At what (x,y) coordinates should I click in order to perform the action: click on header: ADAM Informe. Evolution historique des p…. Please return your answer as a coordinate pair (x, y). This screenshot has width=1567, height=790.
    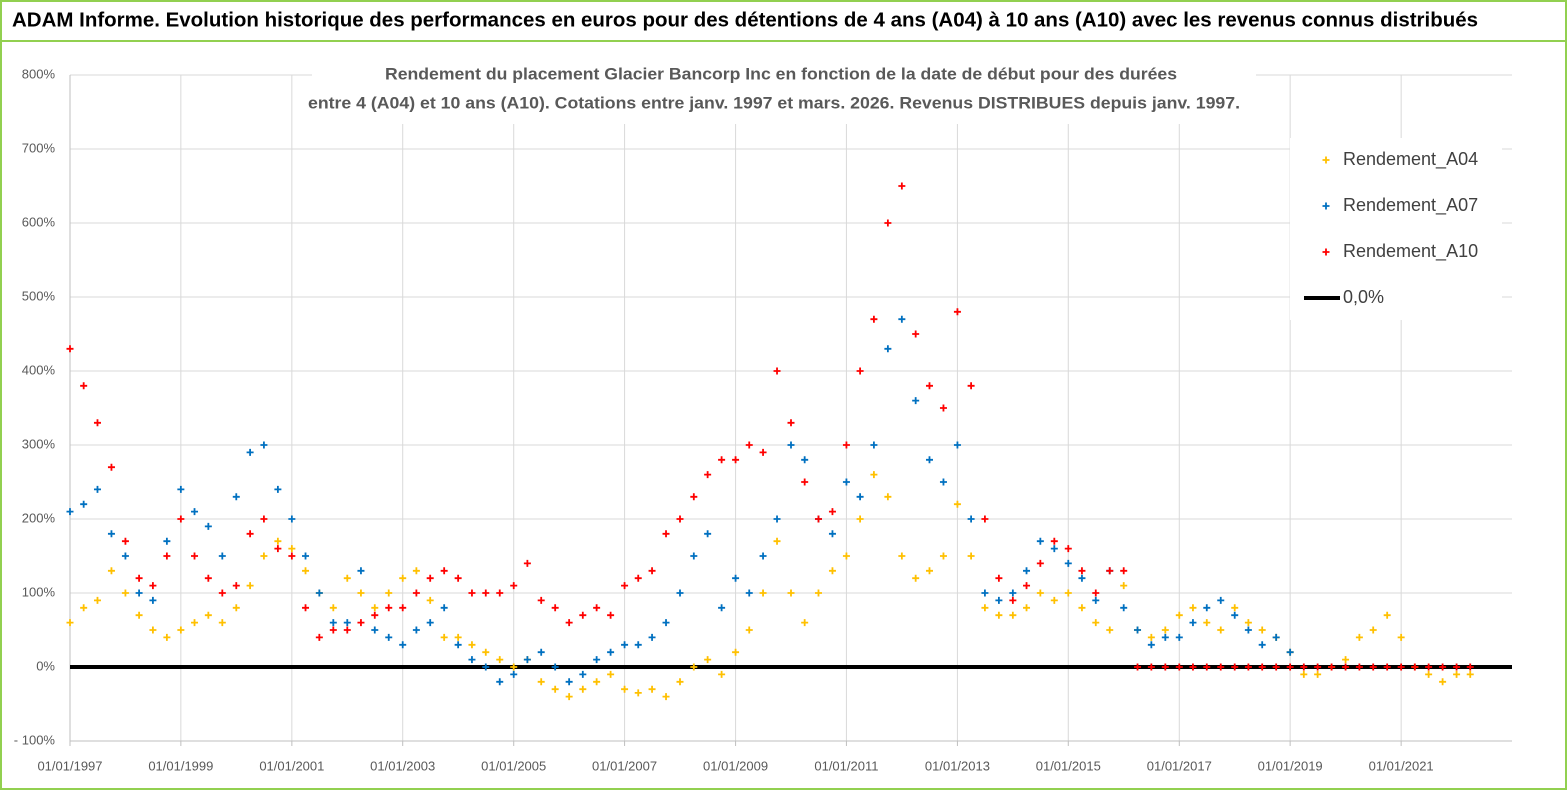
    Looking at the image, I should click on (745, 20).